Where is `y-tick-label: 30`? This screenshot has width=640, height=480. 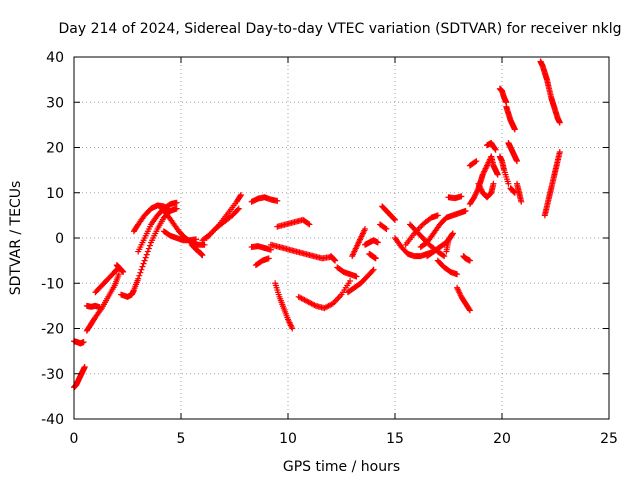
y-tick-label: 30 is located at coordinates (55, 103).